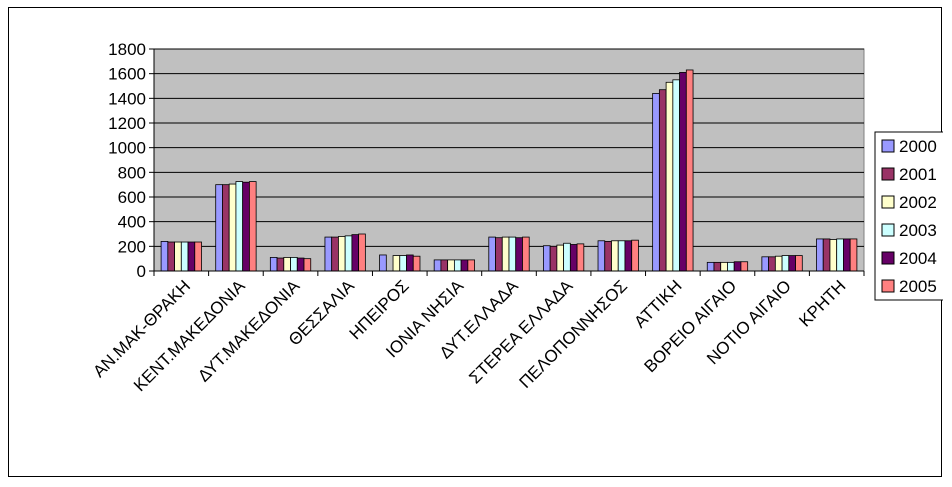 Image resolution: width=952 pixels, height=487 pixels. What do you see at coordinates (657, 303) in the screenshot?
I see `x-category-label: ΑΤΤΙΚΗ` at bounding box center [657, 303].